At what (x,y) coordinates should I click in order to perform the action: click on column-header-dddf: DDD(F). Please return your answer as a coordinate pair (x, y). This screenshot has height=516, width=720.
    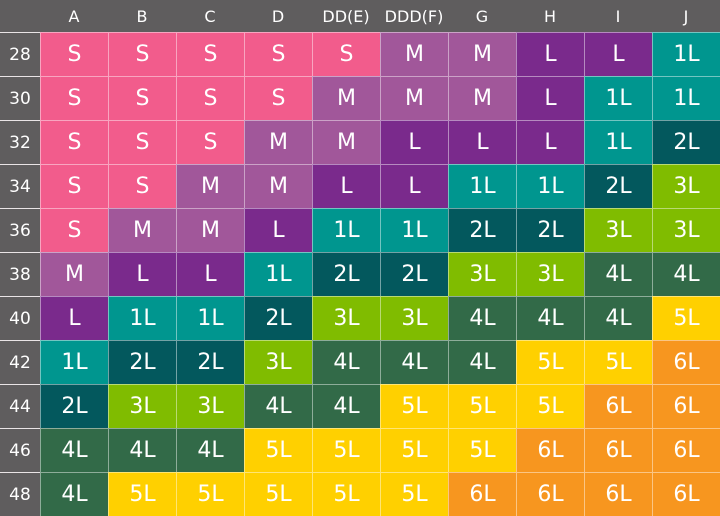
    Looking at the image, I should click on (414, 16).